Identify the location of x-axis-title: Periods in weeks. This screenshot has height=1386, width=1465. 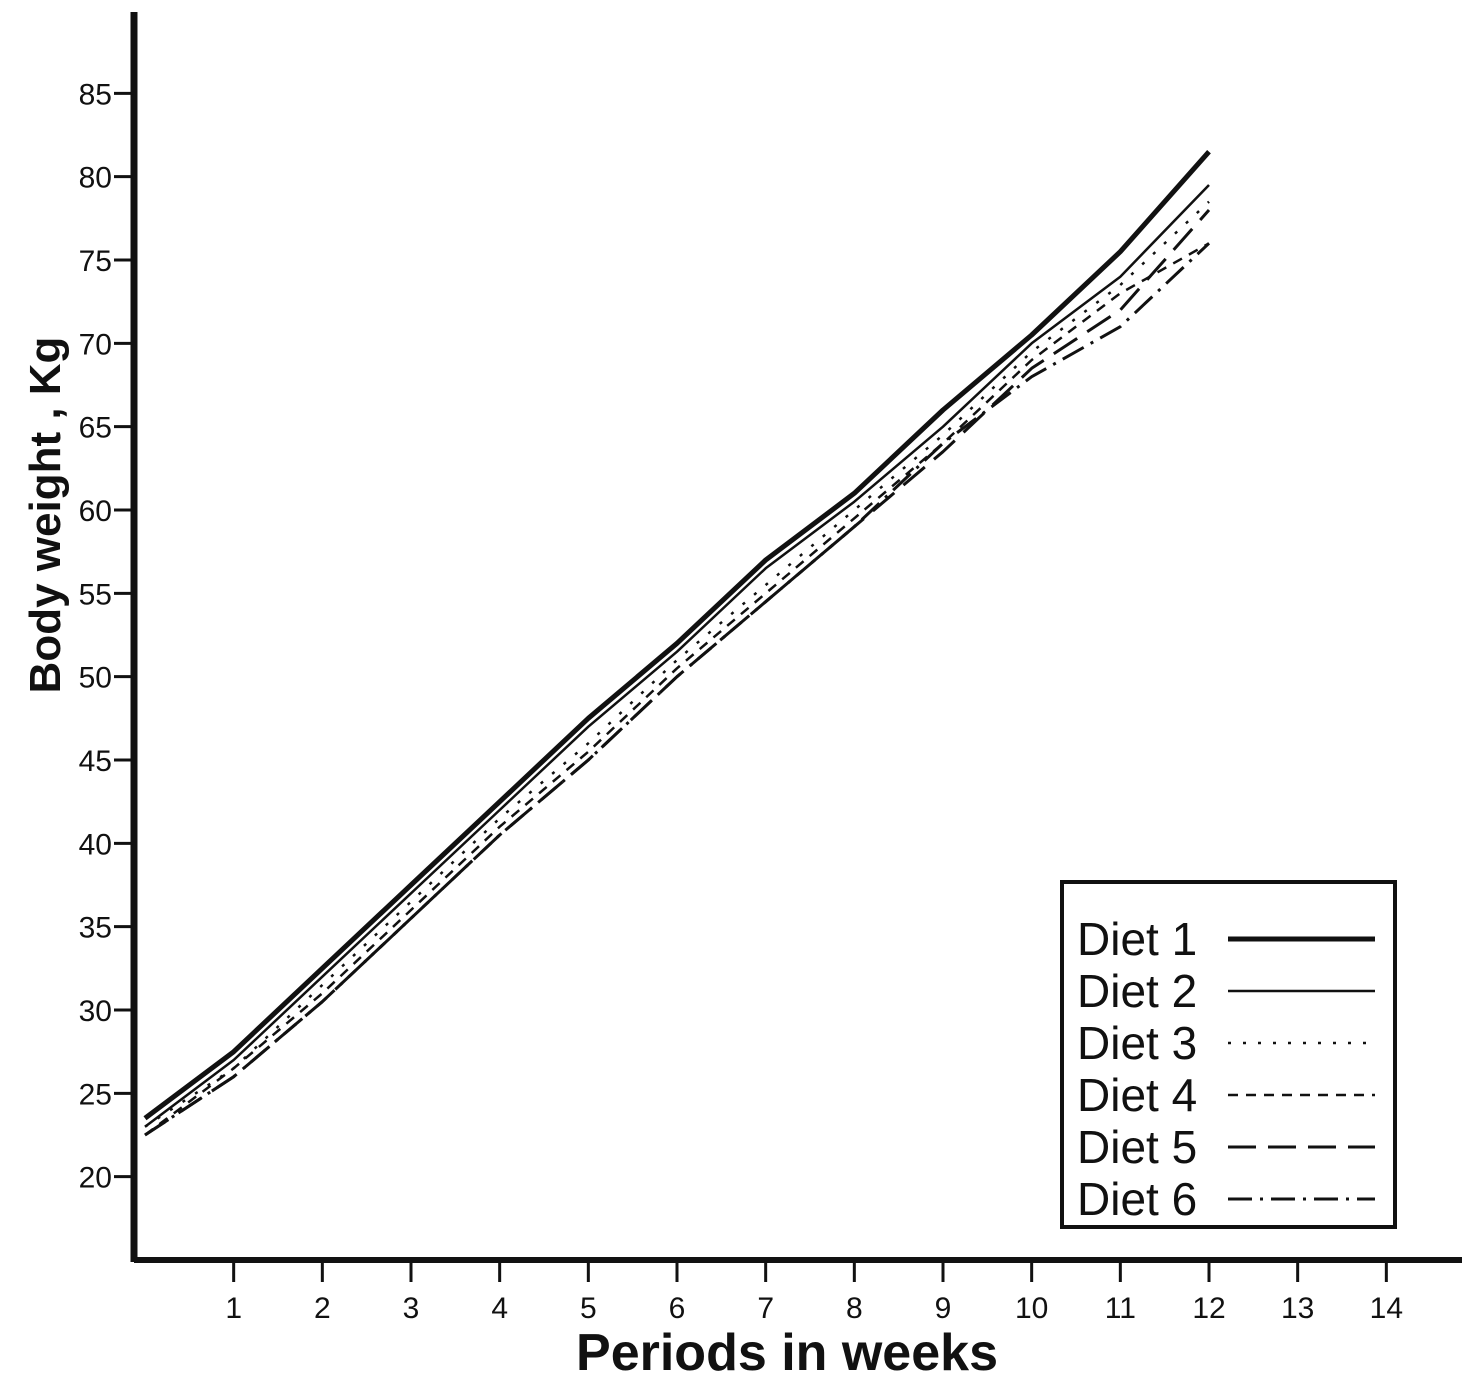
(787, 1353).